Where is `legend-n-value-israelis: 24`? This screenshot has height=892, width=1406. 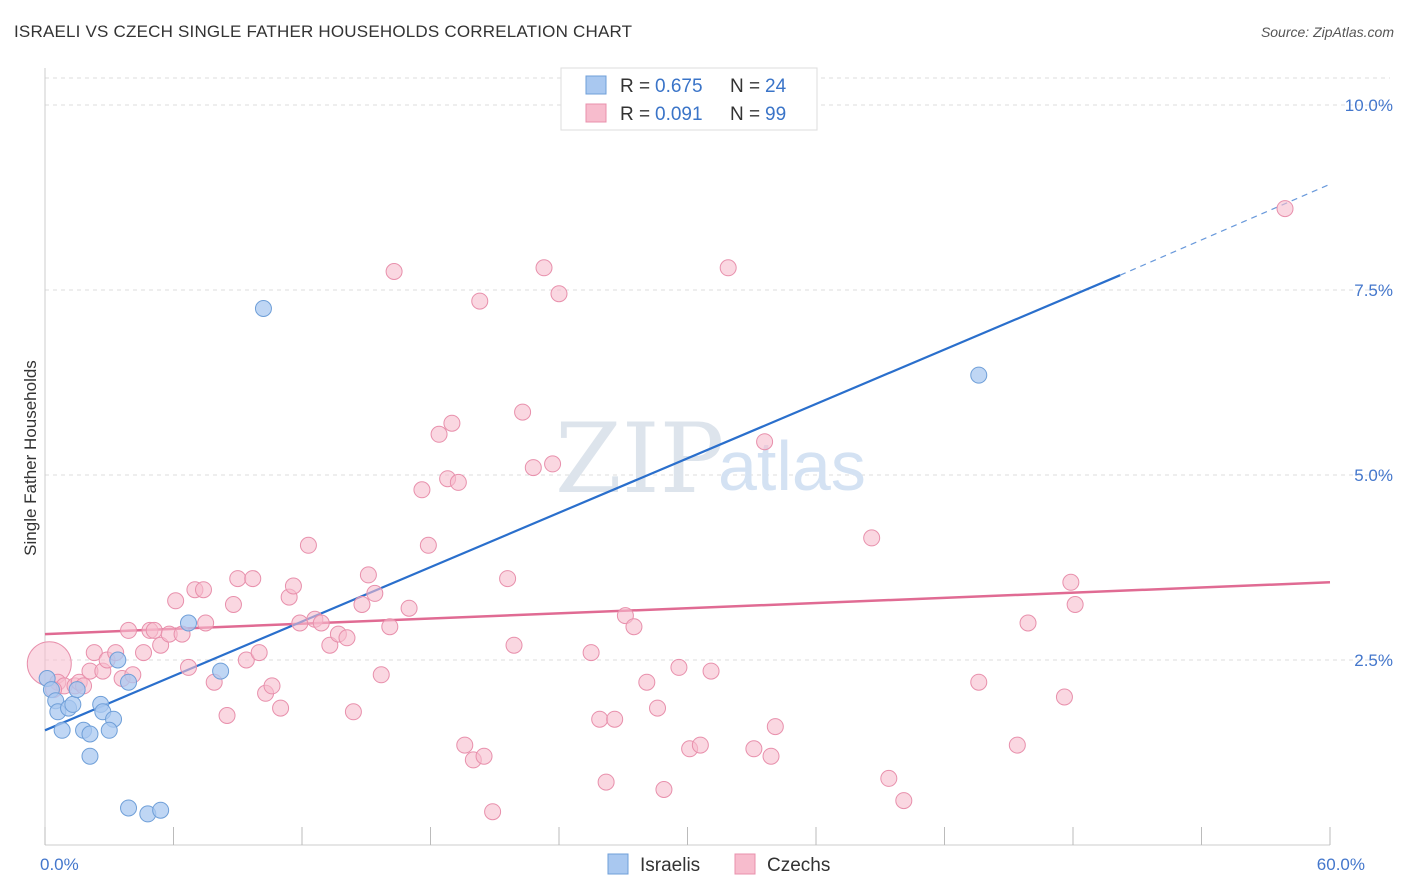 legend-n-value-israelis: 24 is located at coordinates (776, 86).